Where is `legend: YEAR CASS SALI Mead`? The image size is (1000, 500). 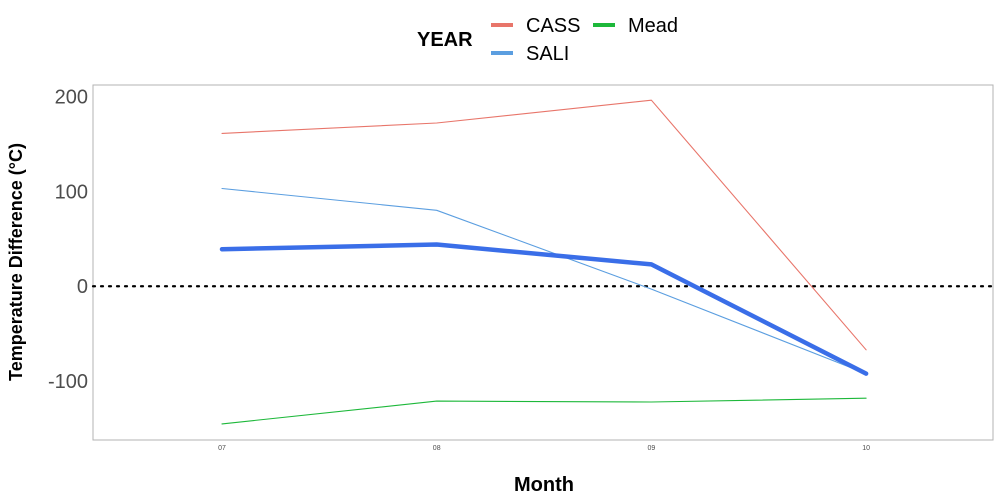 legend: YEAR CASS SALI Mead is located at coordinates (547, 40).